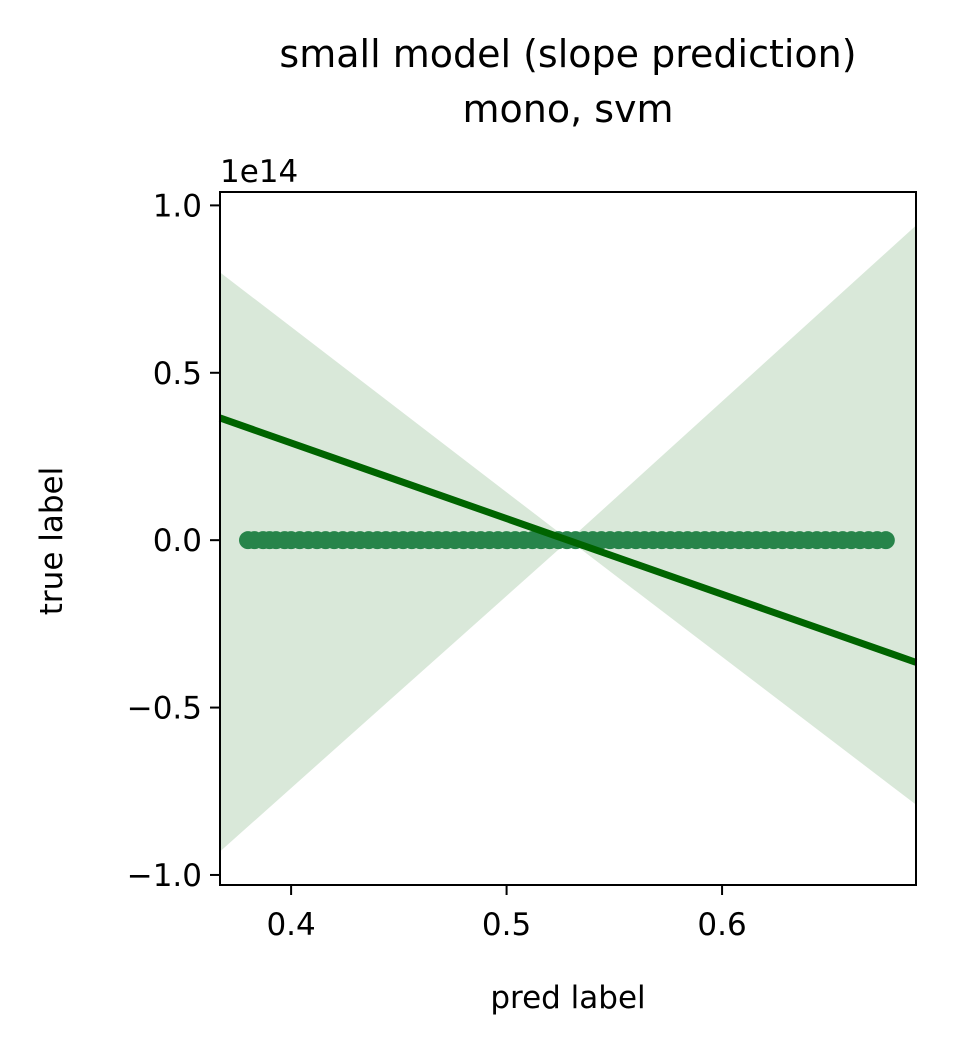 This screenshot has height=1046, width=977. I want to click on x-axis-label: pred label, so click(567, 998).